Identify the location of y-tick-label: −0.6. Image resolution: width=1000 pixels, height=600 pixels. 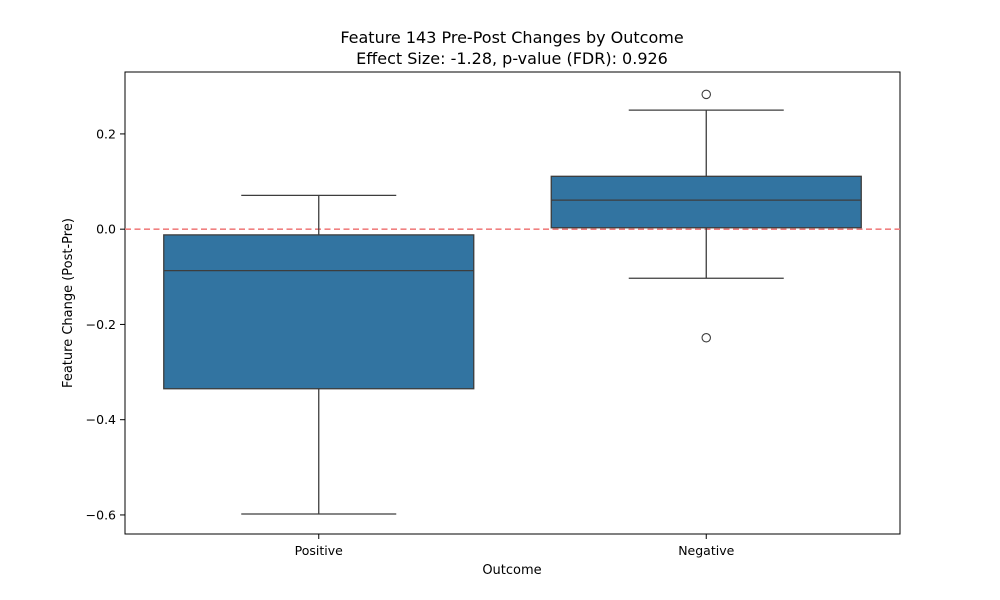
(101, 514).